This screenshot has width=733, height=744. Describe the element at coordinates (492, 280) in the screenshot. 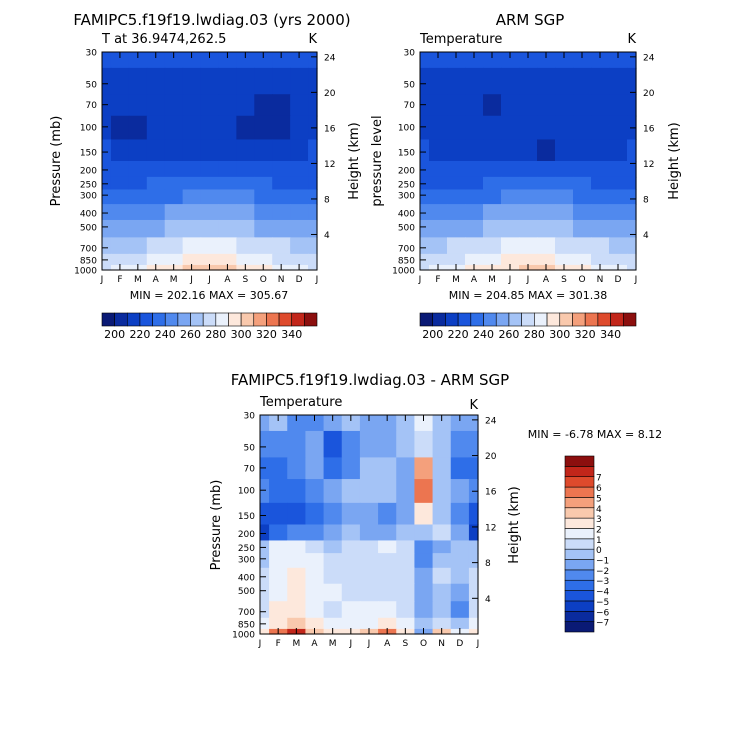

I see `x-tick-label: M` at that location.